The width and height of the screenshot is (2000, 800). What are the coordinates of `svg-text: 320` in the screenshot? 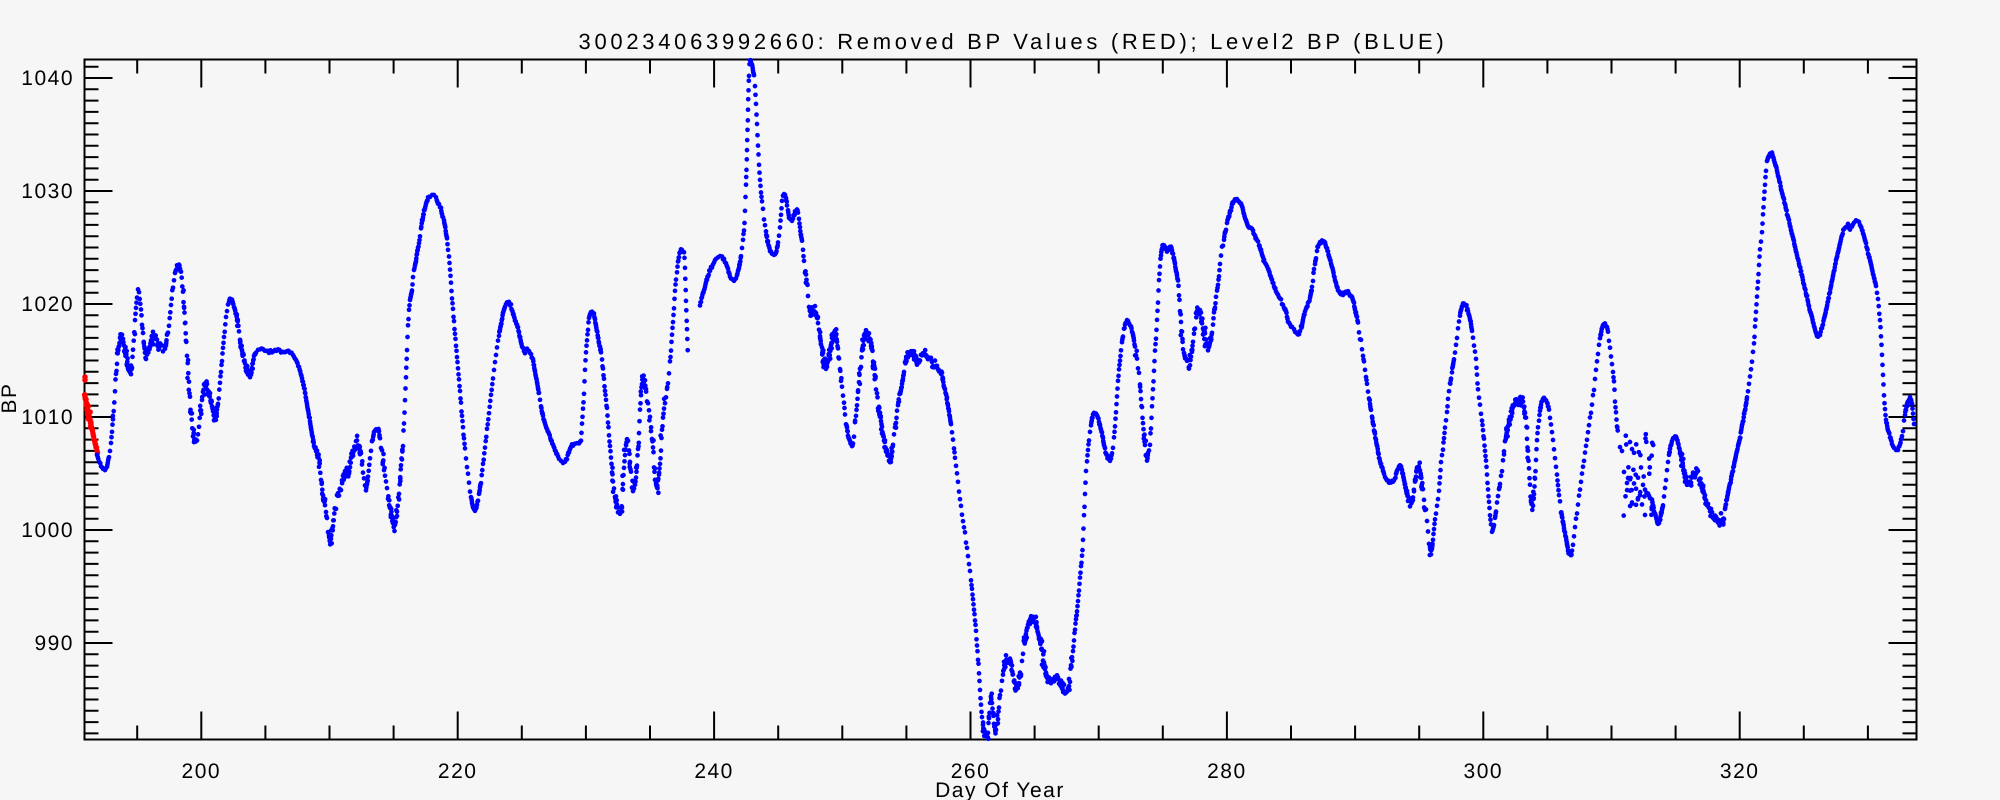 It's located at (1740, 771).